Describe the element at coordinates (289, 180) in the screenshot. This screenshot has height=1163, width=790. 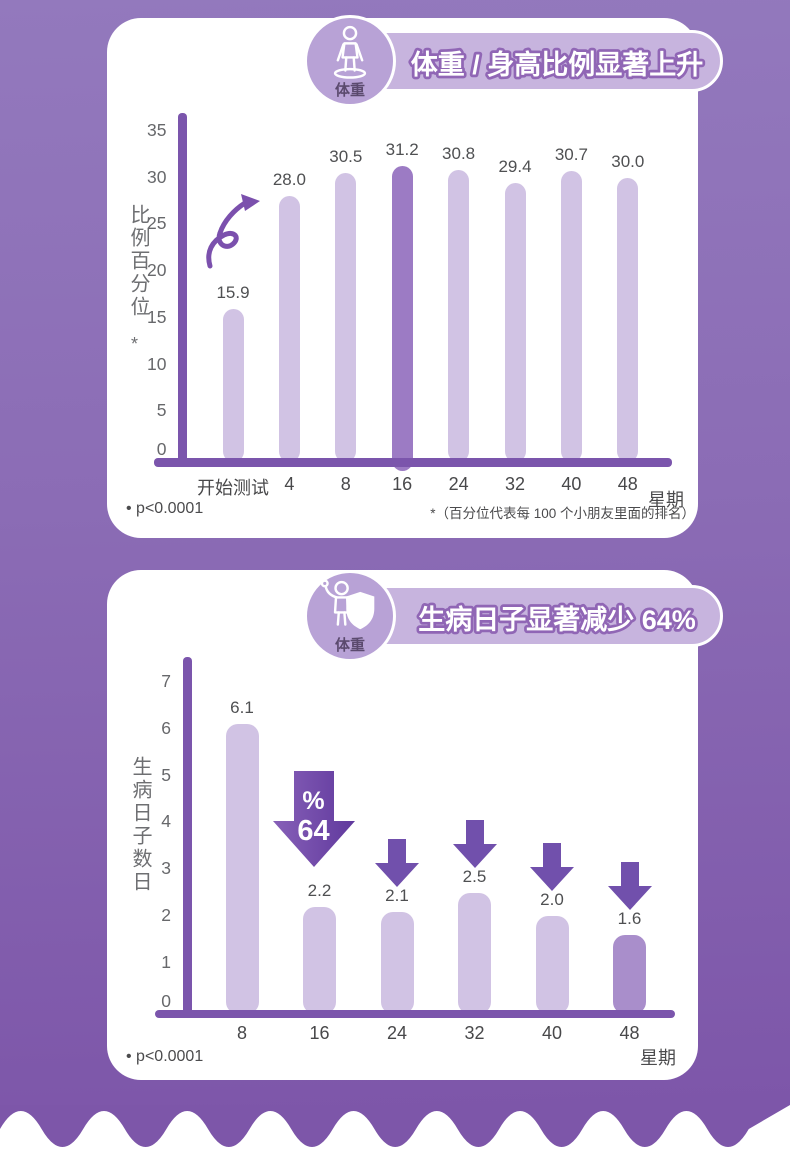
I see `bar-value-label: 28.0` at that location.